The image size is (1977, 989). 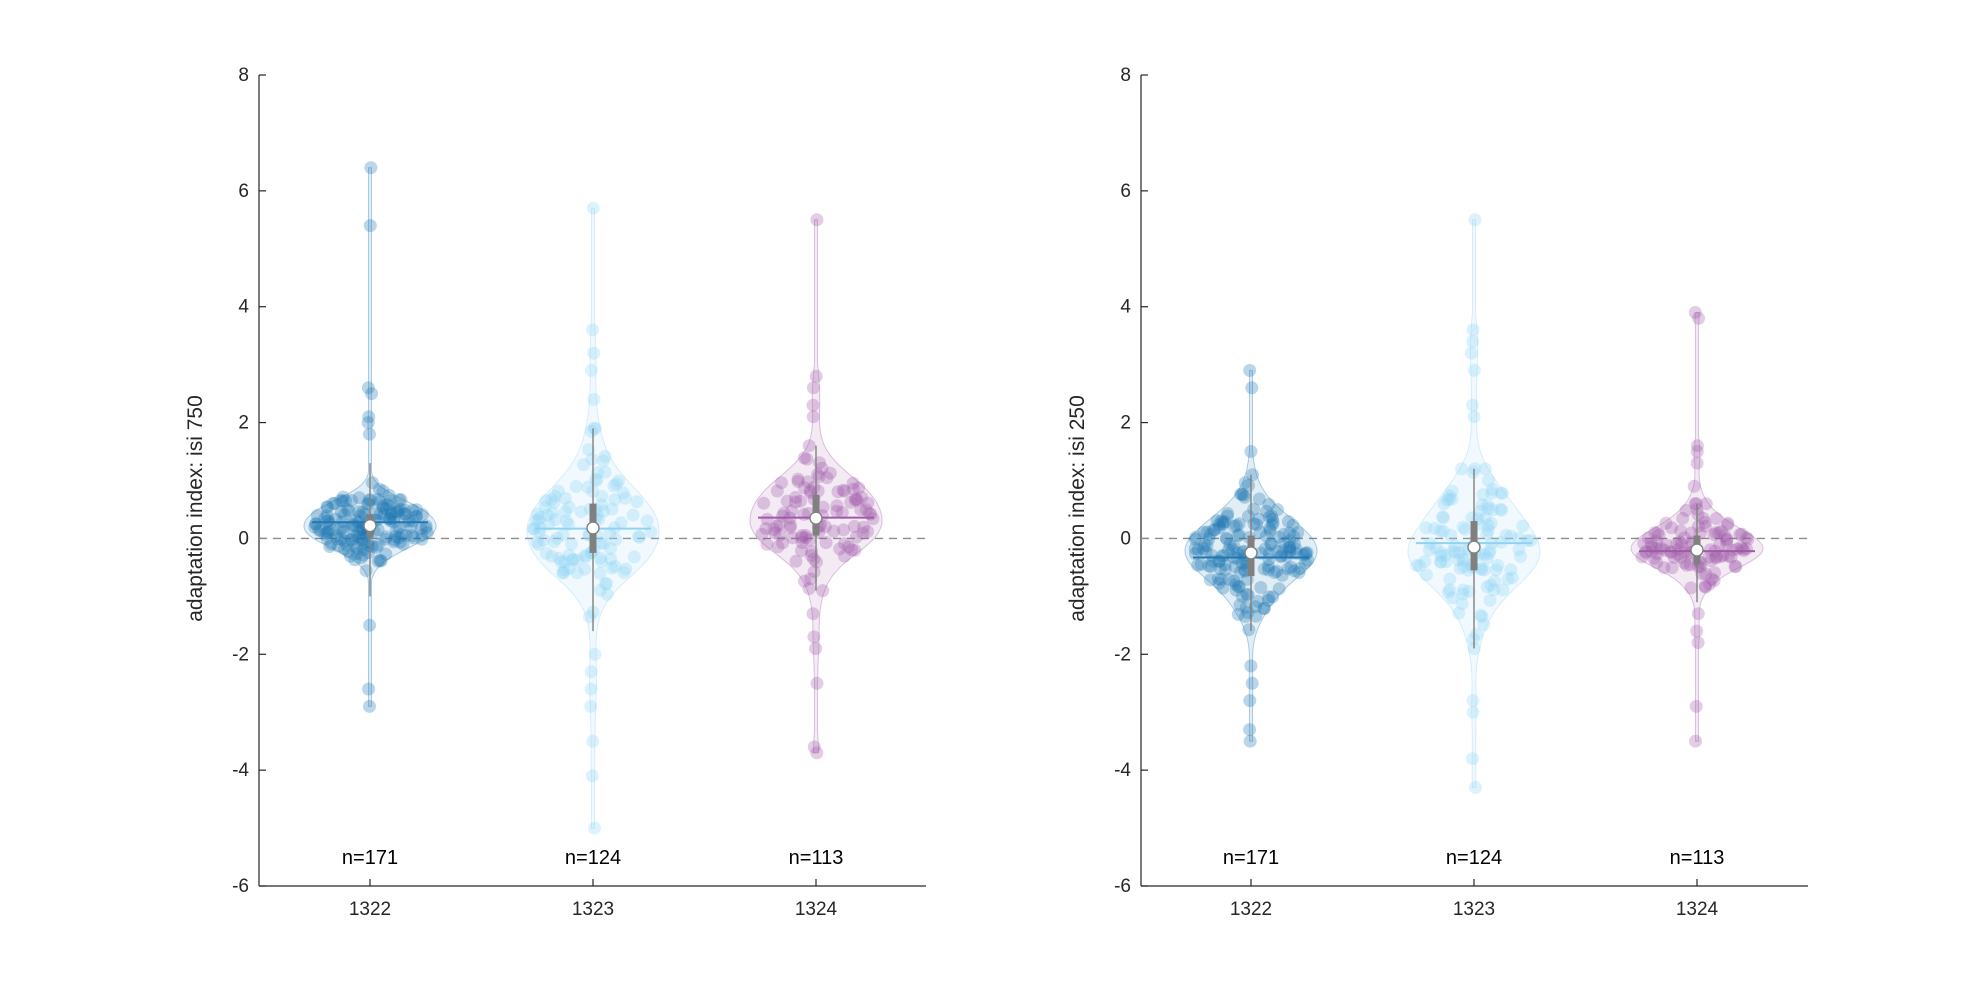 I want to click on y-tick-label: 6, so click(x=1125, y=191).